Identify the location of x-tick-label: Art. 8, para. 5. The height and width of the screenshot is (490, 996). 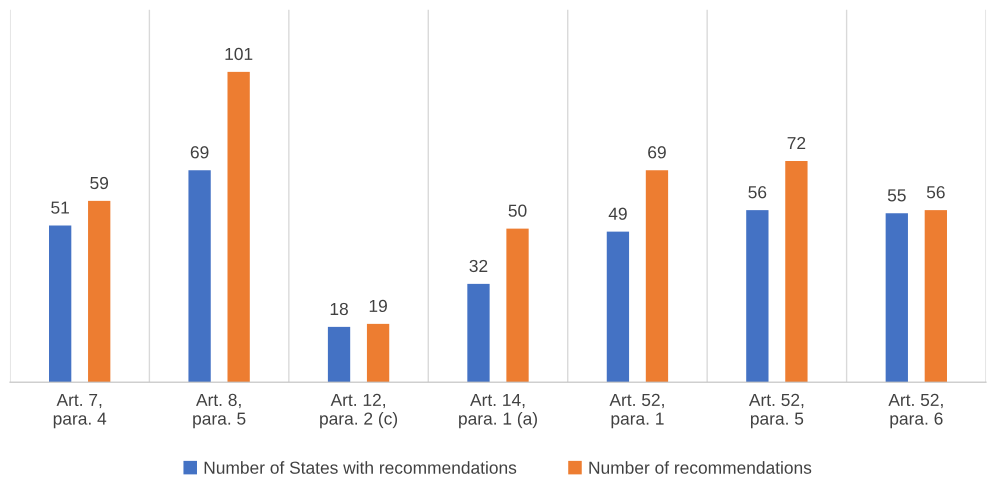
(219, 411).